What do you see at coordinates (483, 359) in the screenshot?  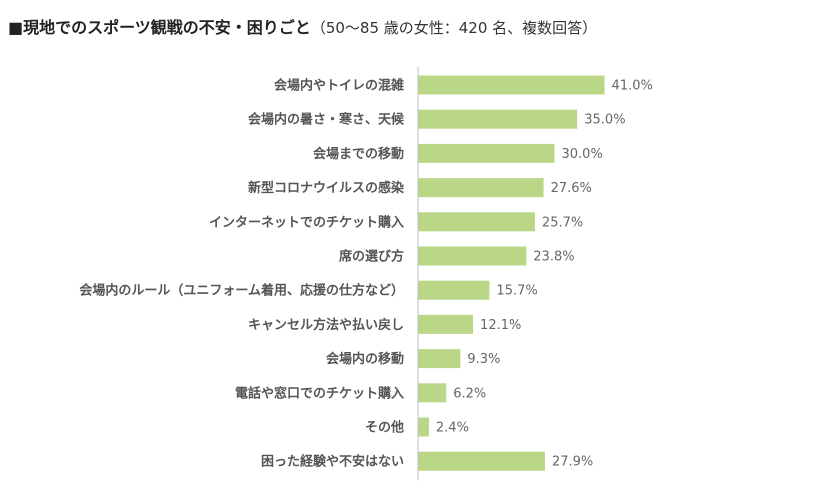 I see `data-label: 9.3%` at bounding box center [483, 359].